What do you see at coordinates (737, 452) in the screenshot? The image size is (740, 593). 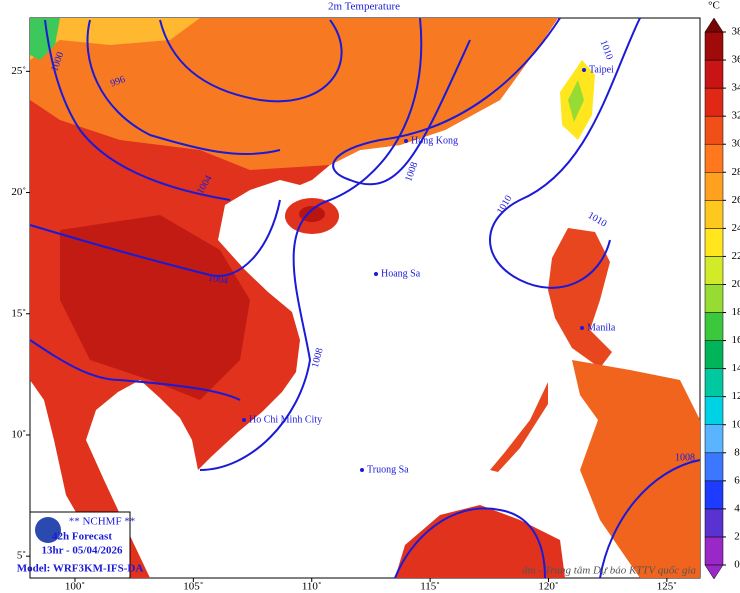 I see `colorbar-label: 8` at bounding box center [737, 452].